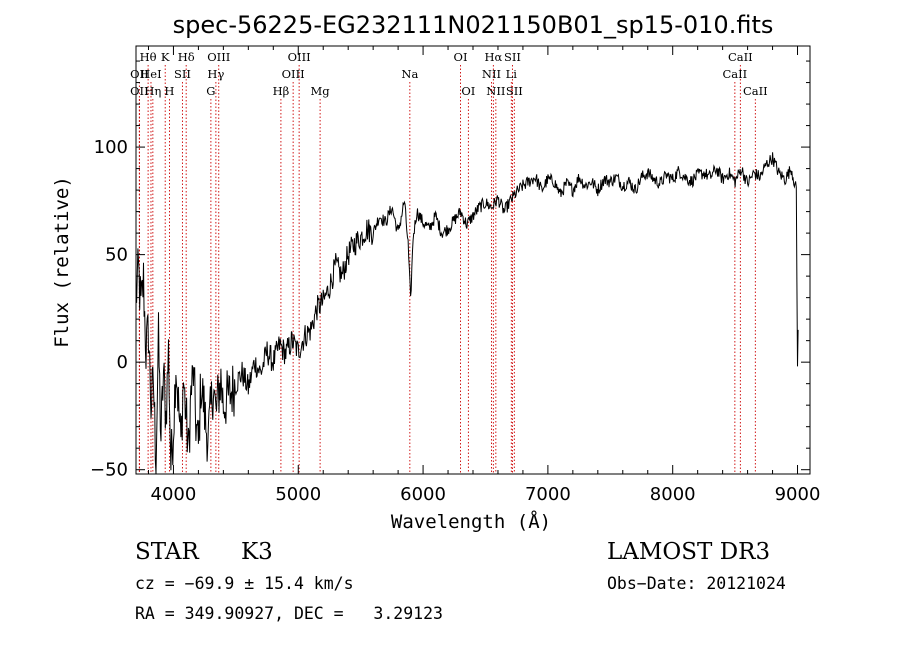  I want to click on y-tick-label: −50, so click(109, 470).